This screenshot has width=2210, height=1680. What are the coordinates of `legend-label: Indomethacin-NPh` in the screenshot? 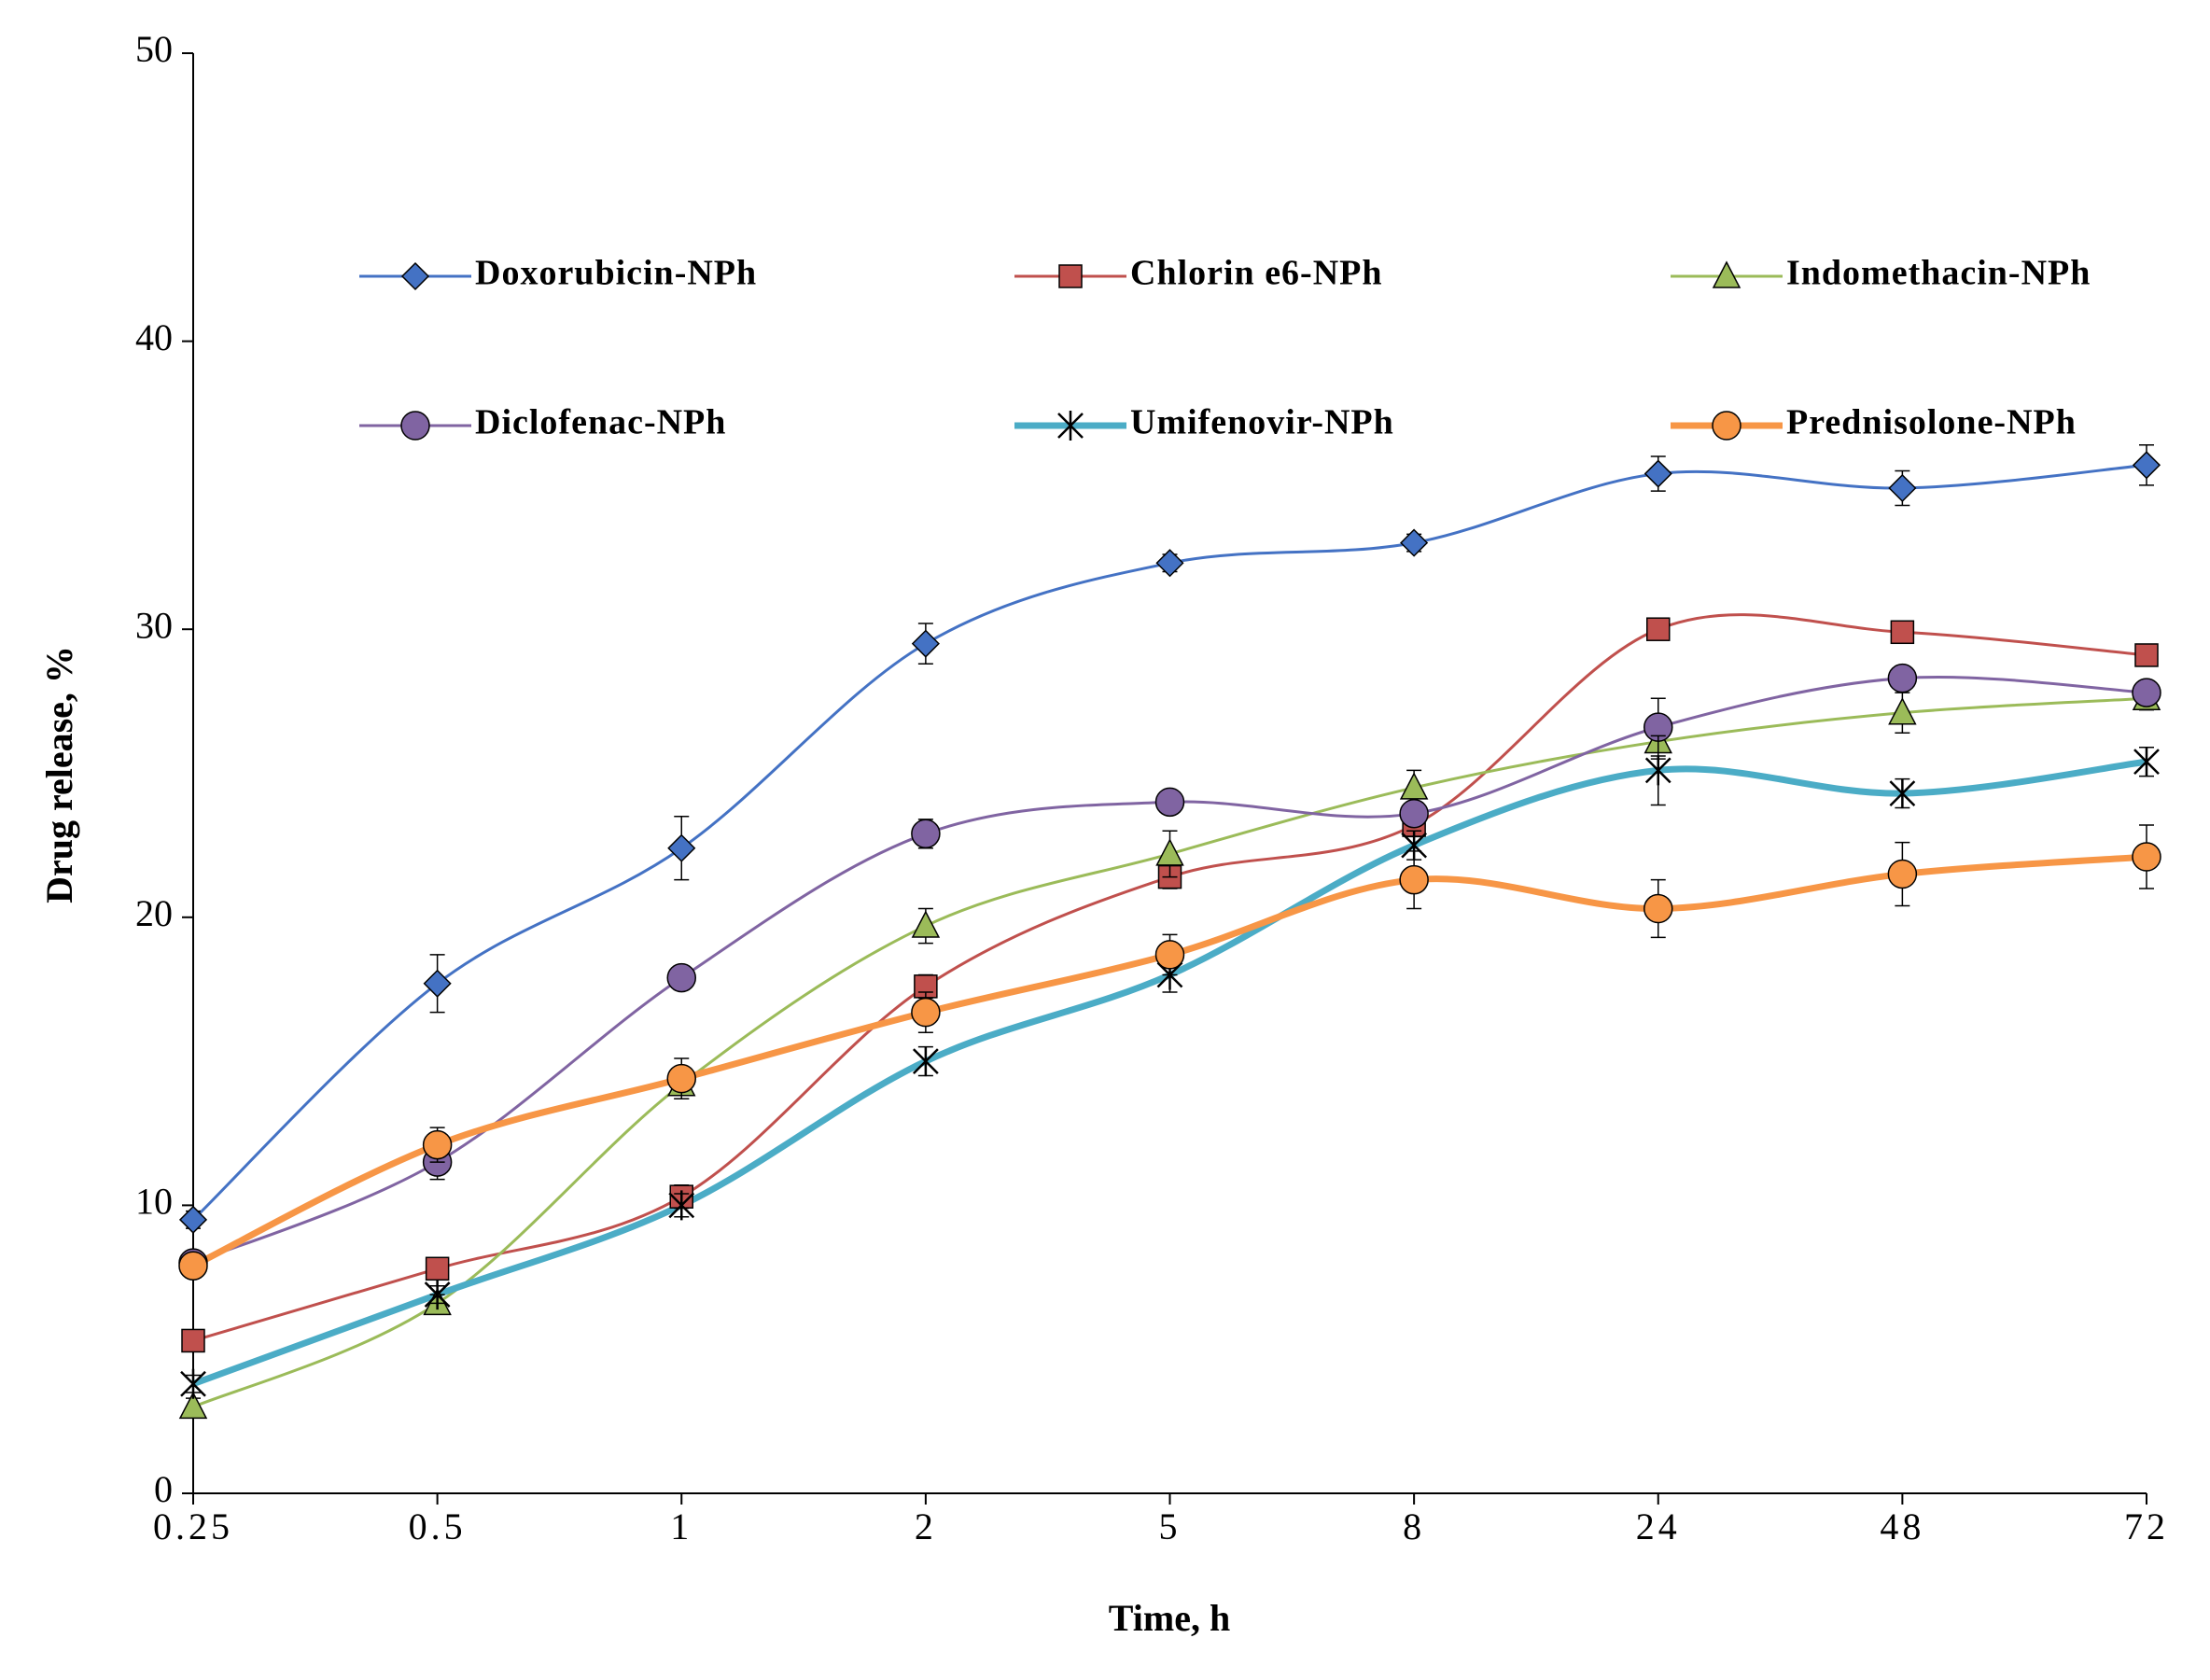 It's located at (1938, 273).